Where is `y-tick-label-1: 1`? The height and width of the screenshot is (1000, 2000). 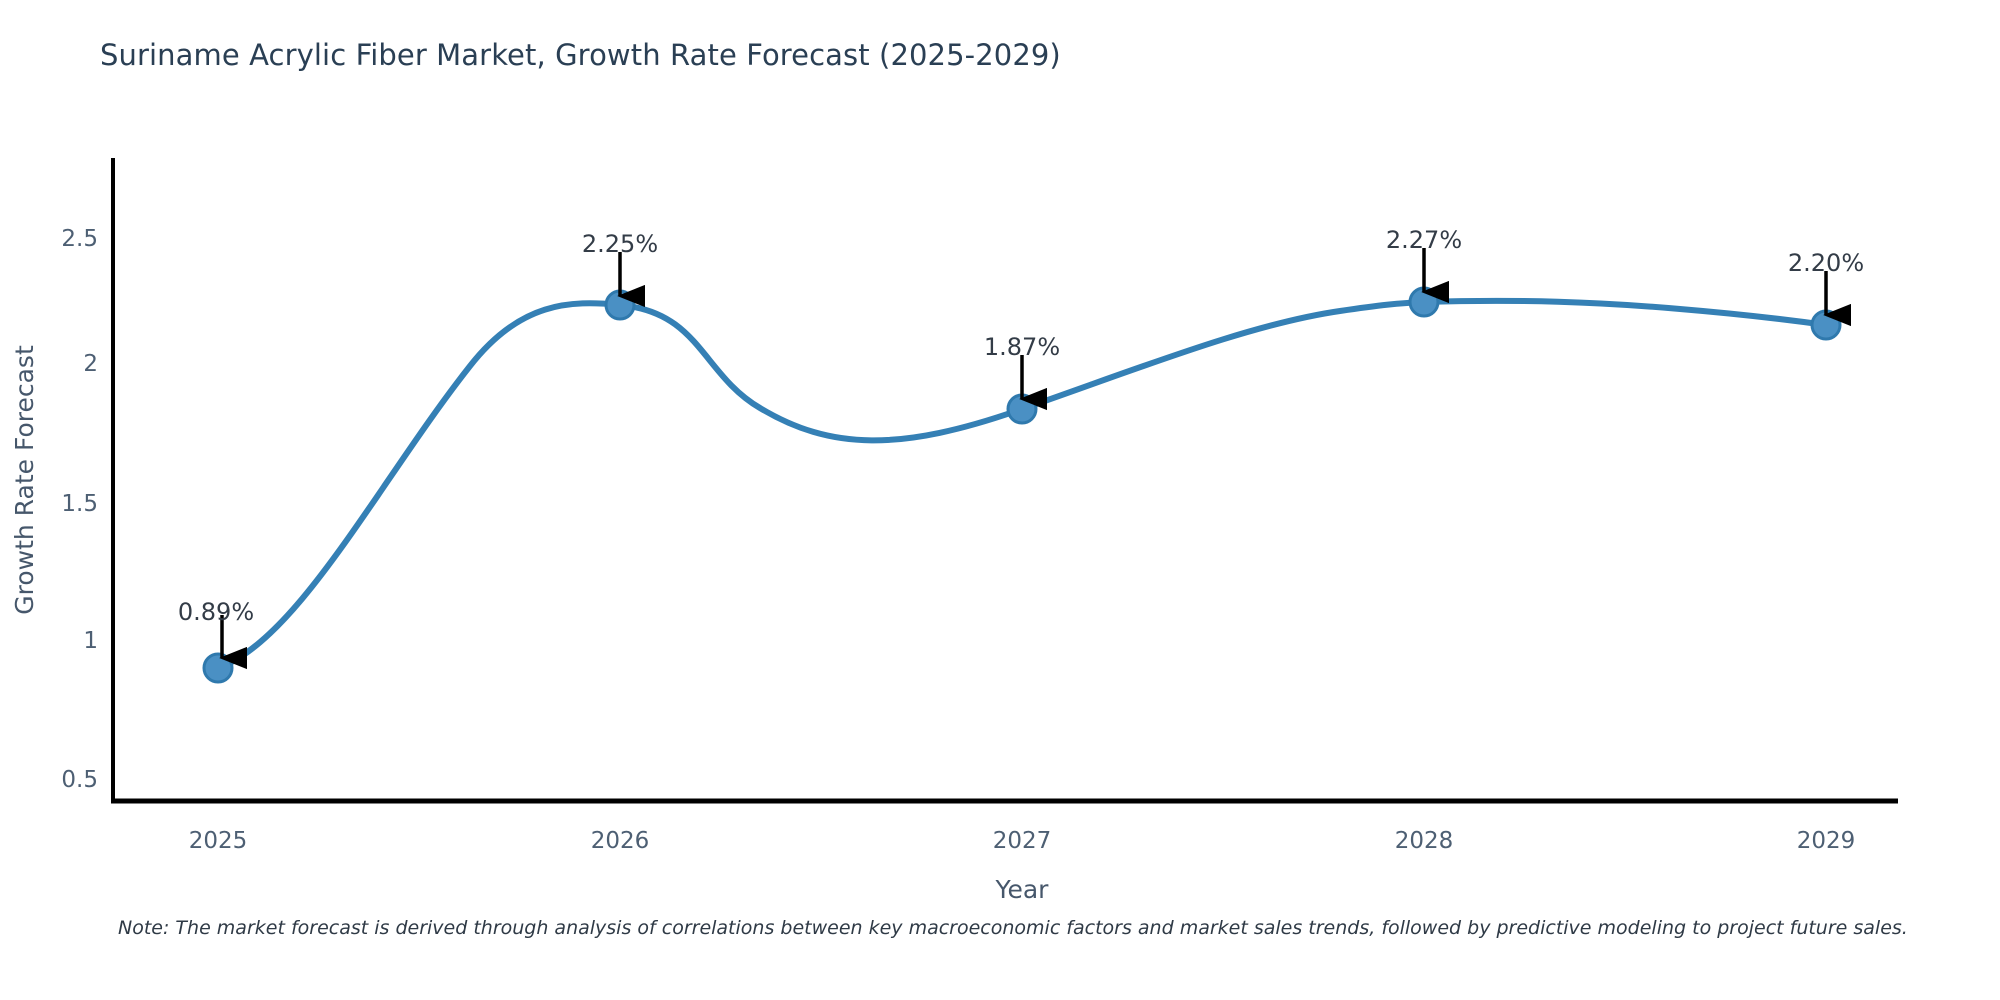 y-tick-label-1: 1 is located at coordinates (90, 641).